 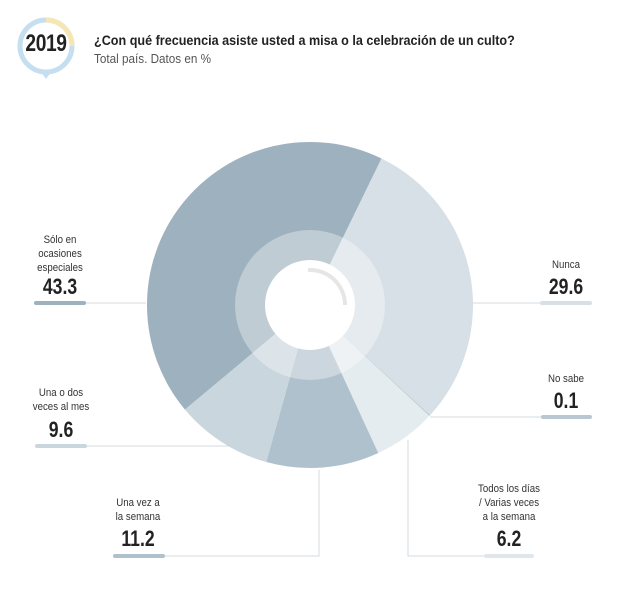 What do you see at coordinates (566, 417) in the screenshot?
I see `underline-bar-nosabe` at bounding box center [566, 417].